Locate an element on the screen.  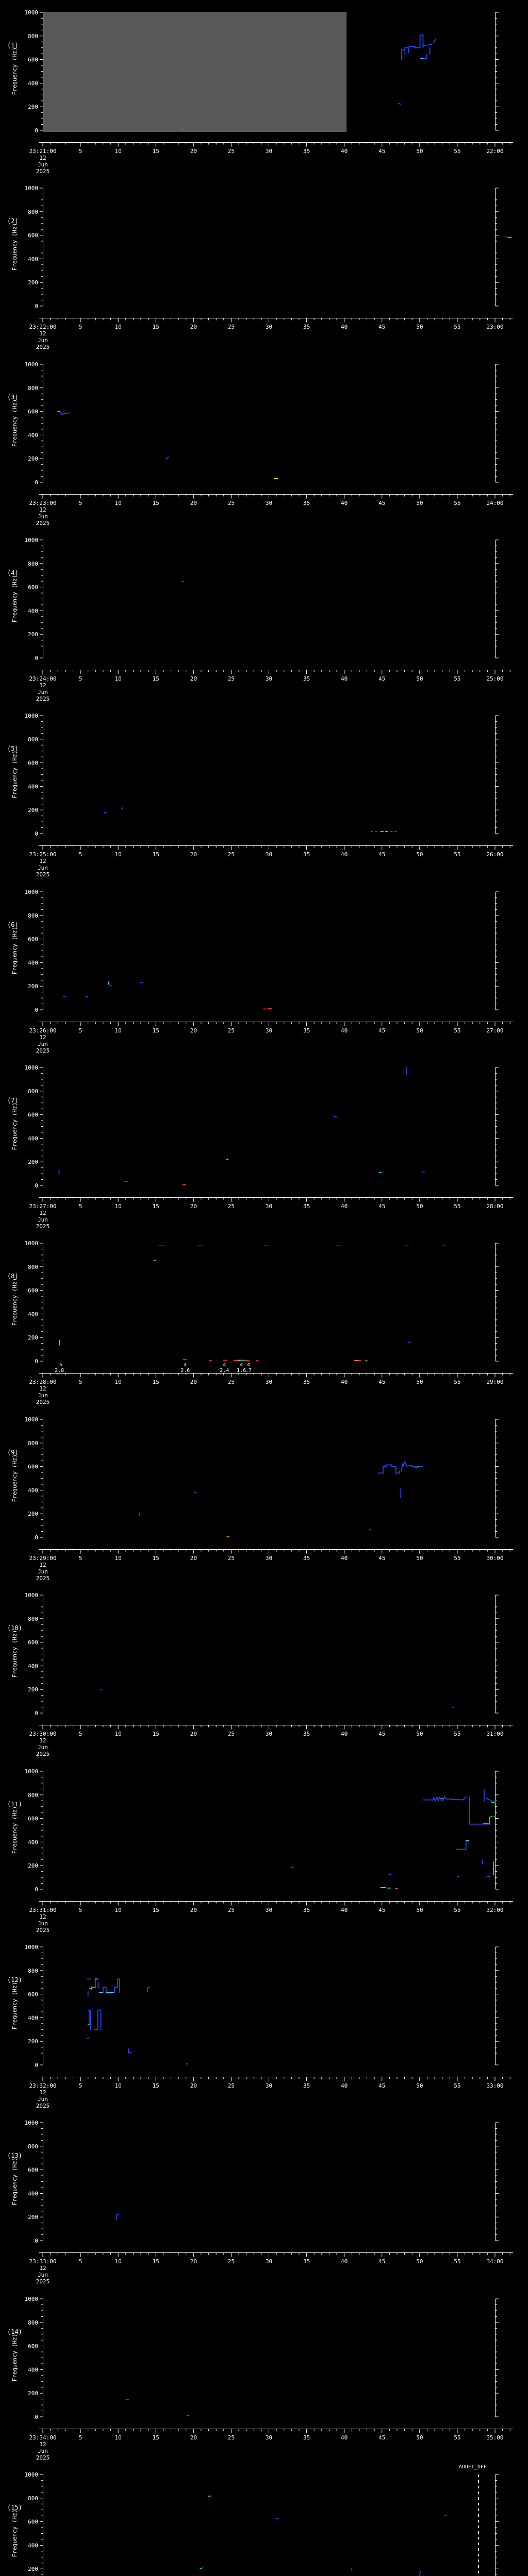
x-start-time-label: 23:34:00 is located at coordinates (43, 2437).